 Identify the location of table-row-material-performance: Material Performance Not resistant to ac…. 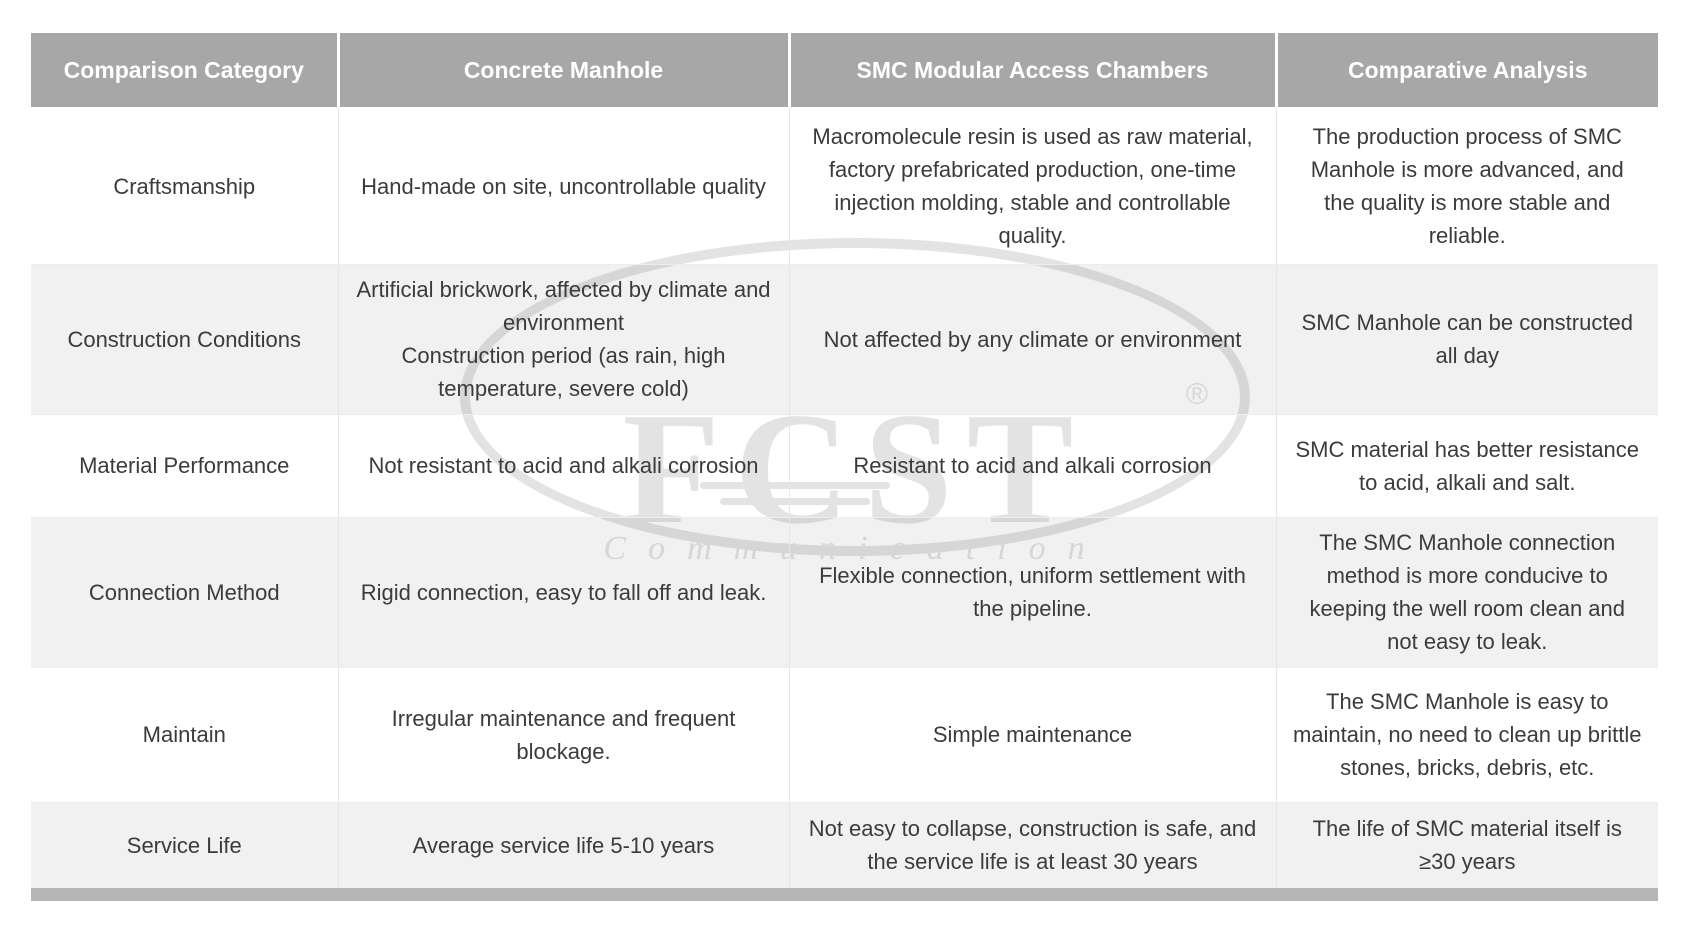
(844, 466).